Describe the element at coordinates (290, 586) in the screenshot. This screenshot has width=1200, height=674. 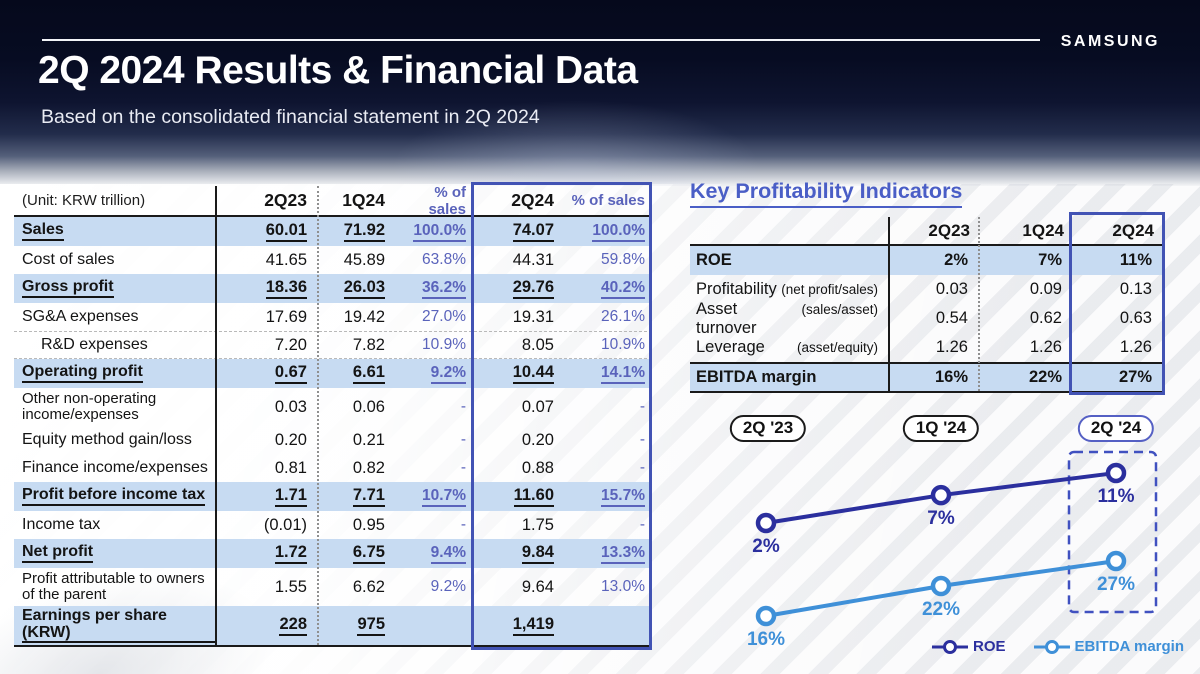
I see `cell-value: 1.55` at that location.